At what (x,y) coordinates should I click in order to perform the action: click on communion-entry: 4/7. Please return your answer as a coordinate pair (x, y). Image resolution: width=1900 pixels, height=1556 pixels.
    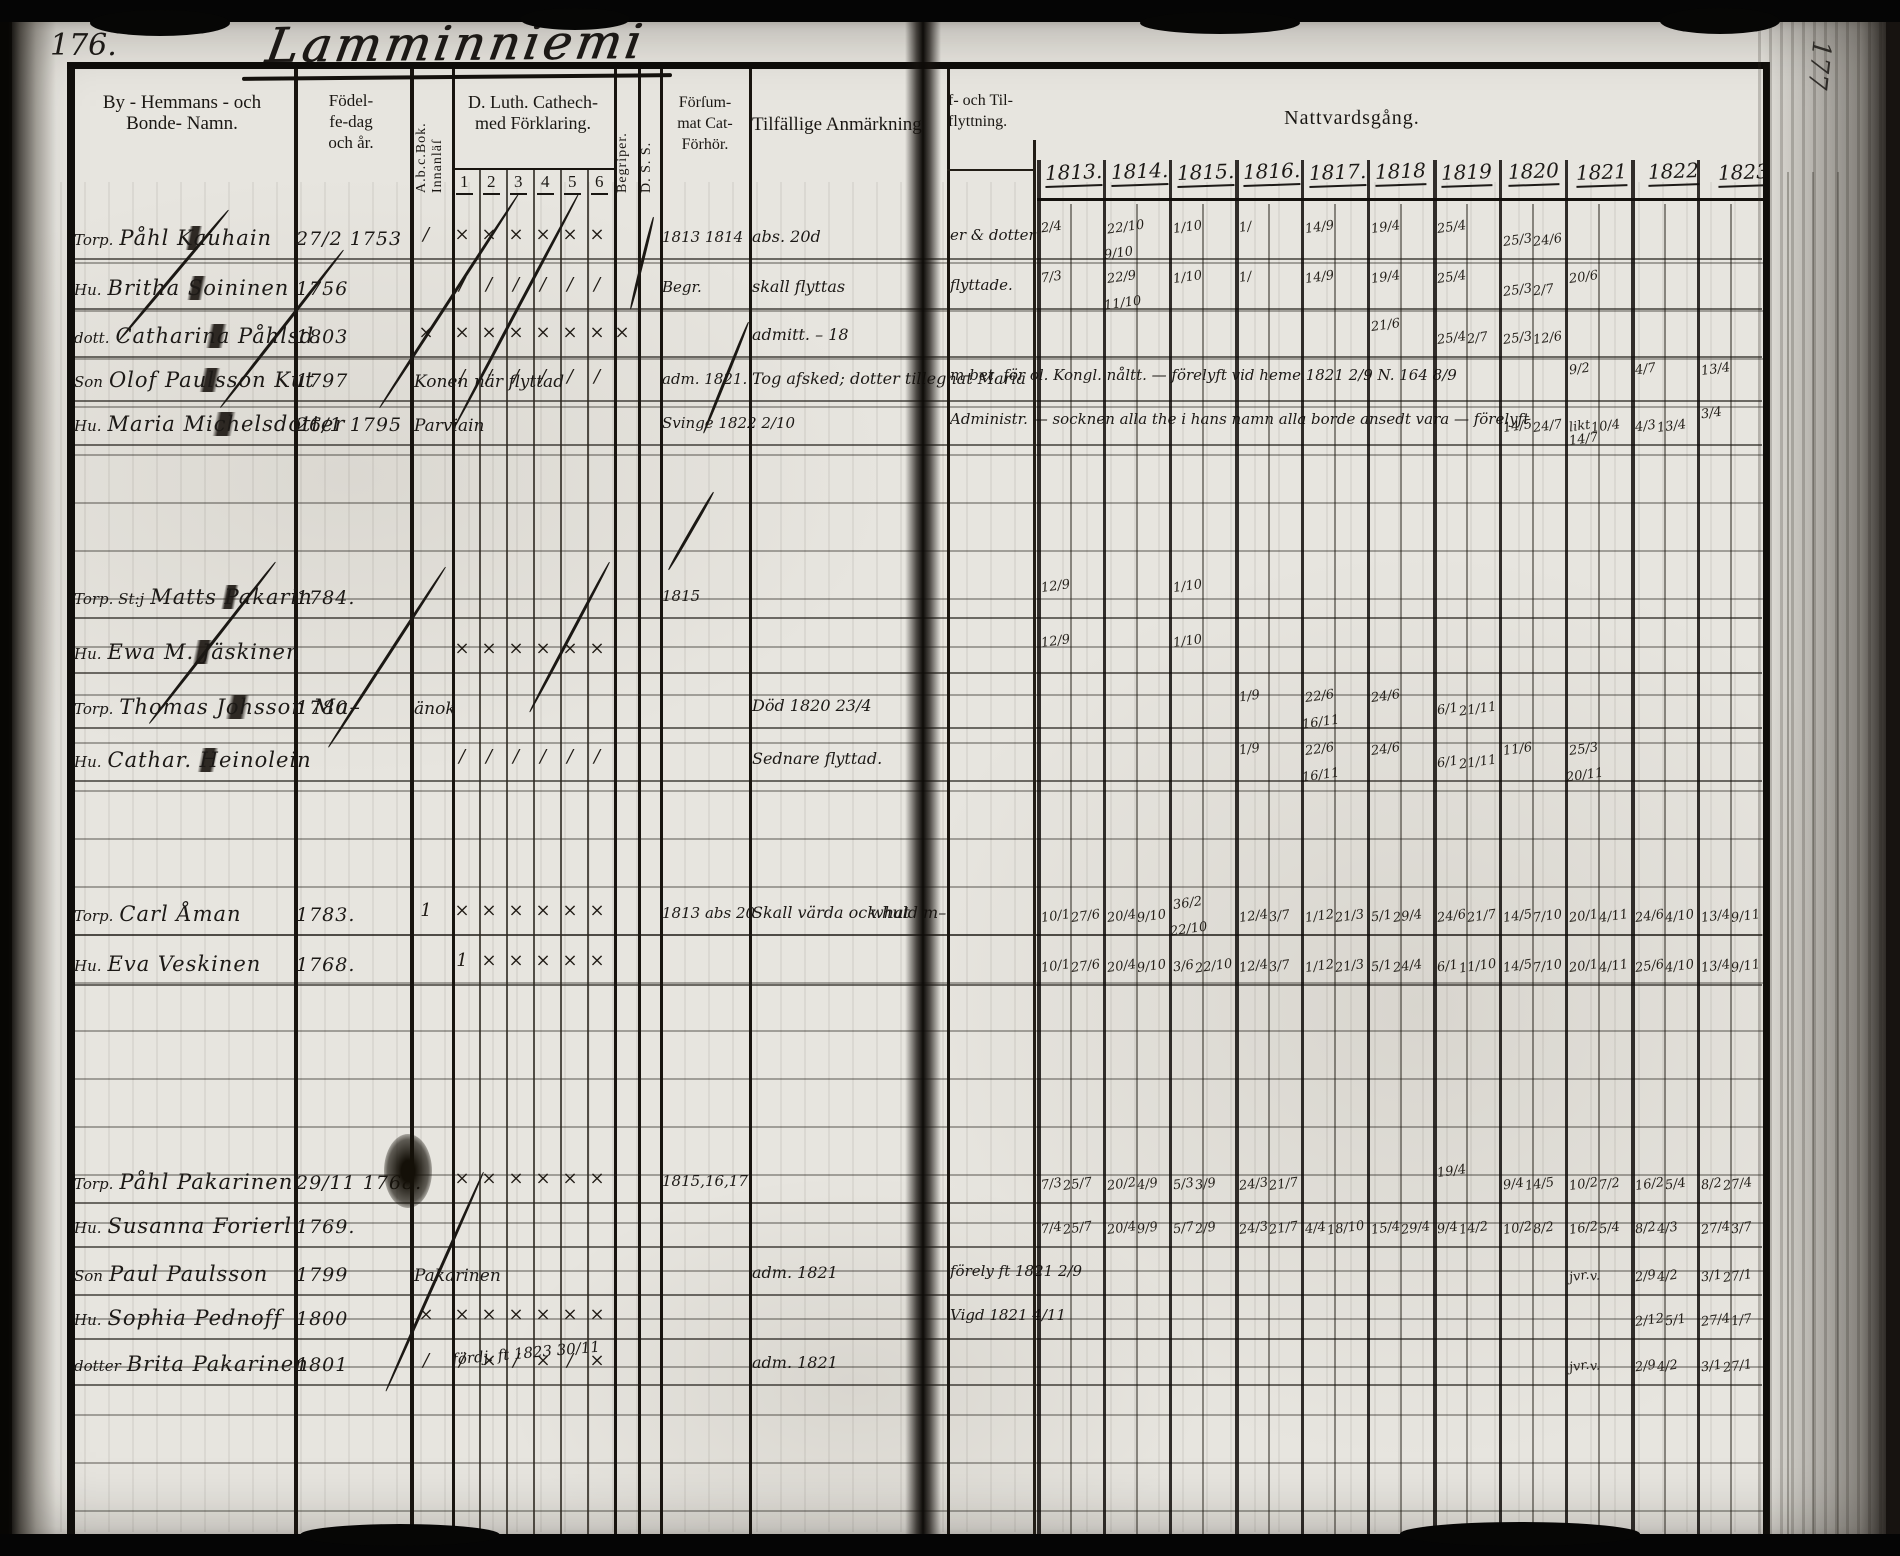
    Looking at the image, I should click on (1645, 369).